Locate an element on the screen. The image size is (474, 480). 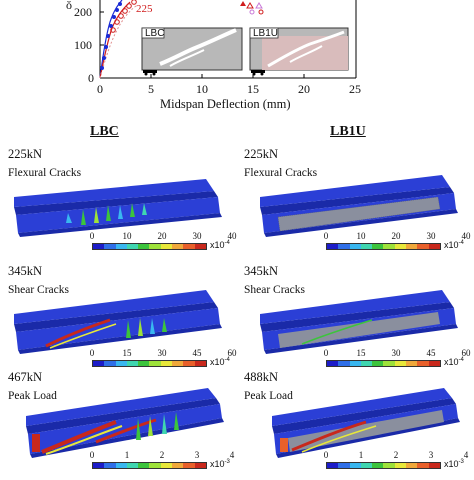
x-axis-label: Midspan Deflection (mm) is located at coordinates (225, 104).